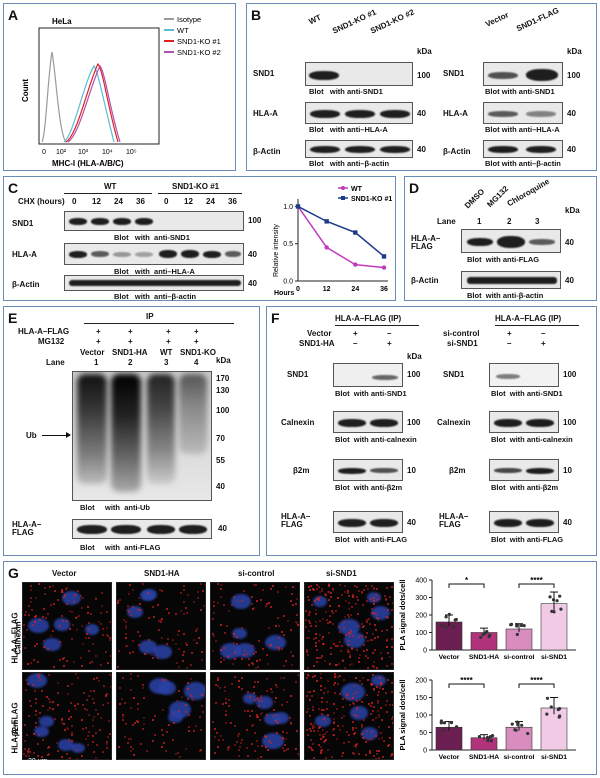  I want to click on ko1-curve, so click(92, 102).